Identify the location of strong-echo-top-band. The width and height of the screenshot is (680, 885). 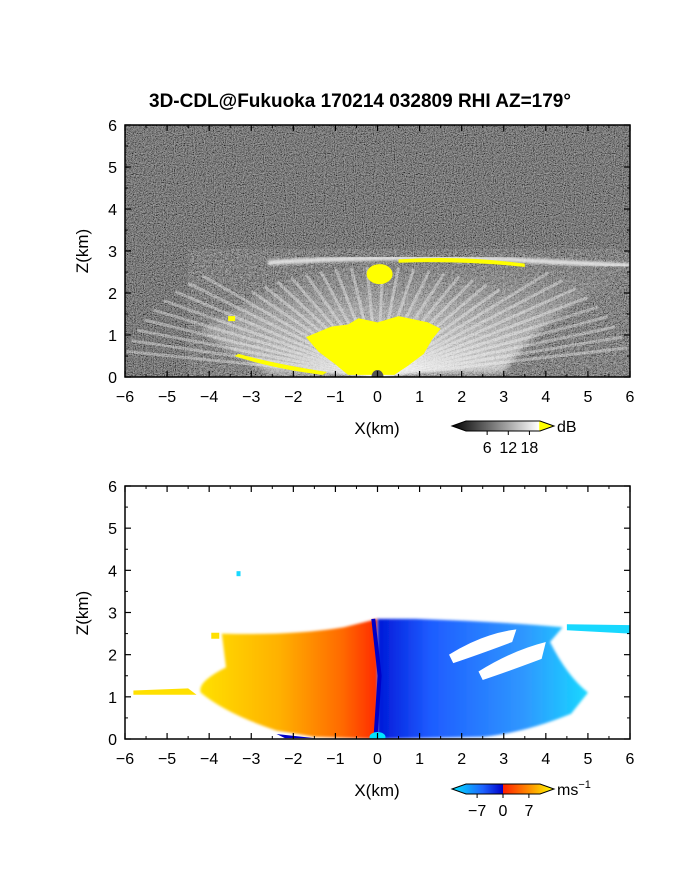
(461, 262).